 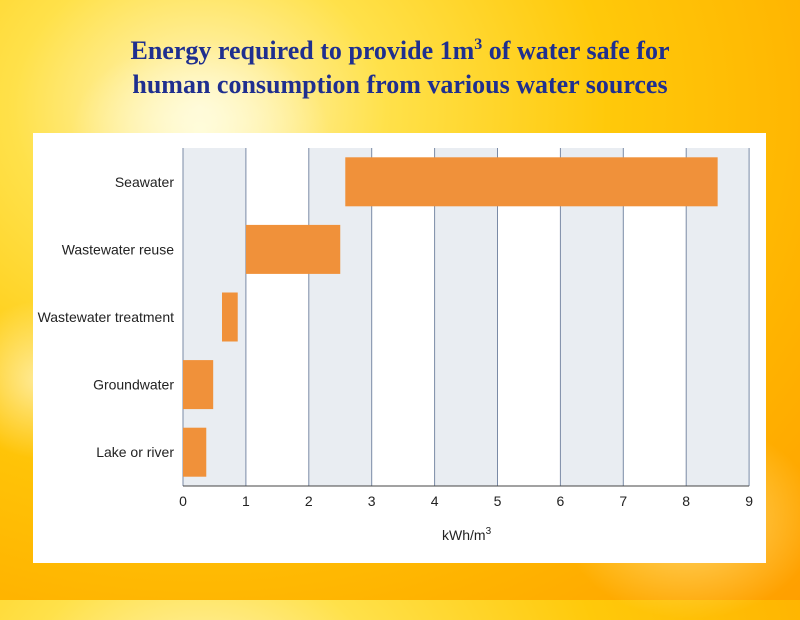 I want to click on x-tick-label: 9, so click(x=749, y=501).